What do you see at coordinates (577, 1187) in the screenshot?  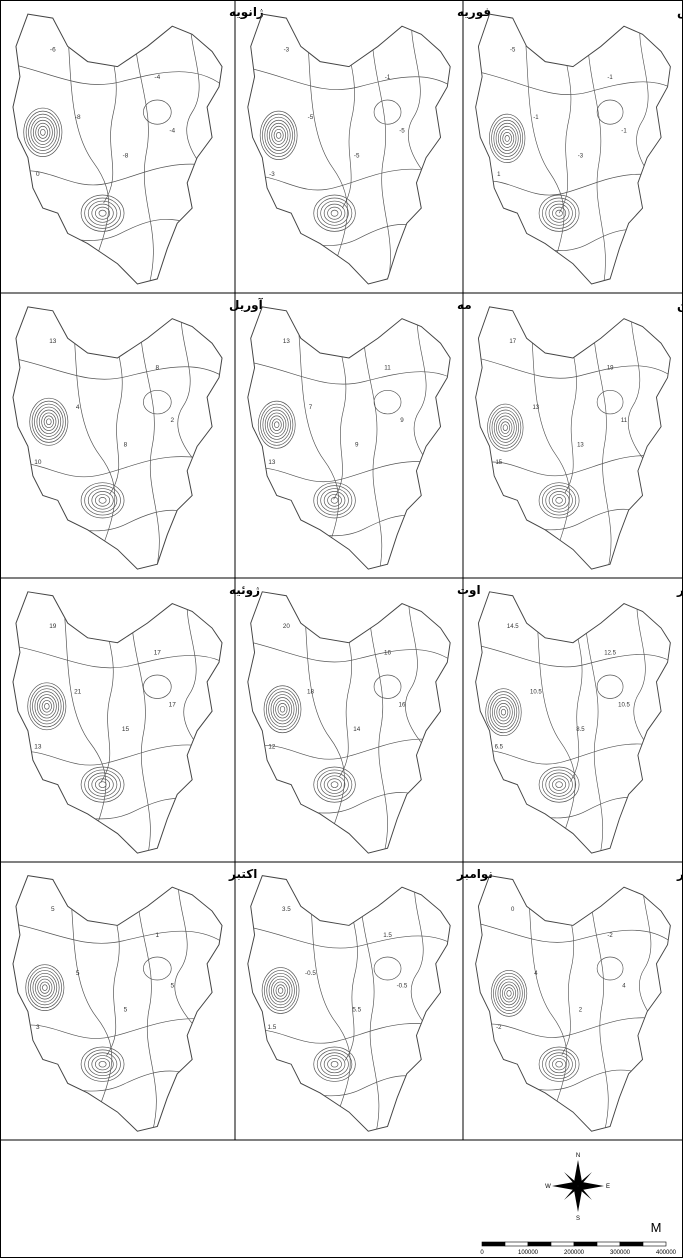 I see `north-arrow: N E S W` at bounding box center [577, 1187].